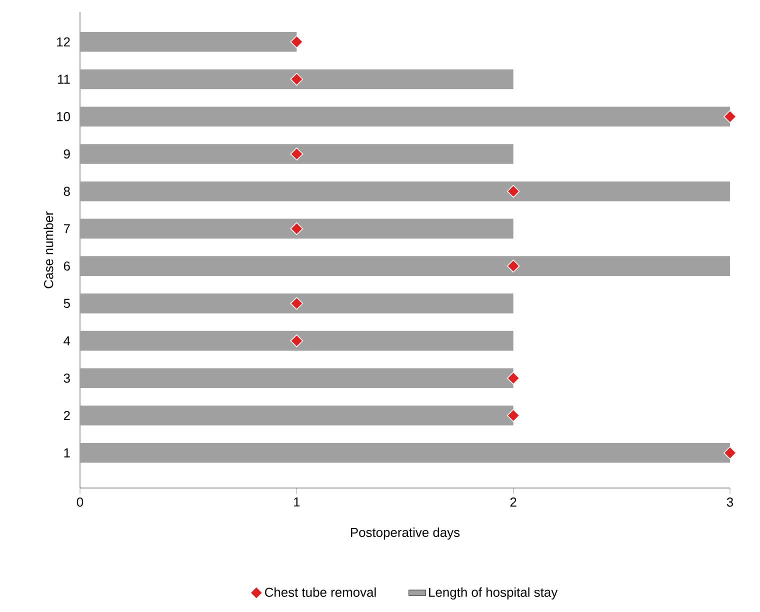 Image resolution: width=760 pixels, height=612 pixels. I want to click on x-tick-label: 1, so click(297, 502).